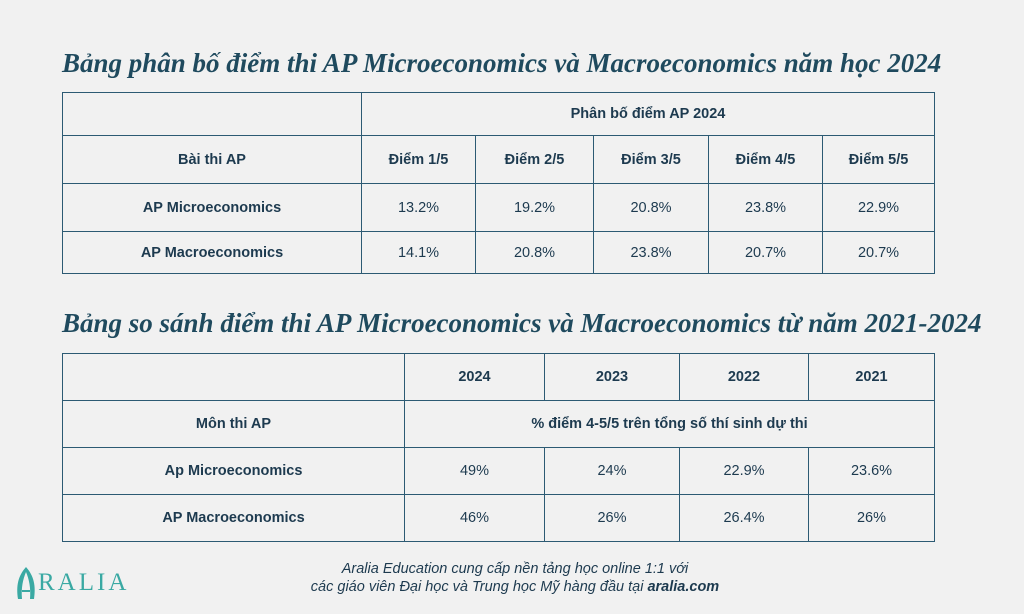 The image size is (1024, 614). I want to click on table-row: AP Macroeconomics 46% 26% 26.4% 26%, so click(498, 518).